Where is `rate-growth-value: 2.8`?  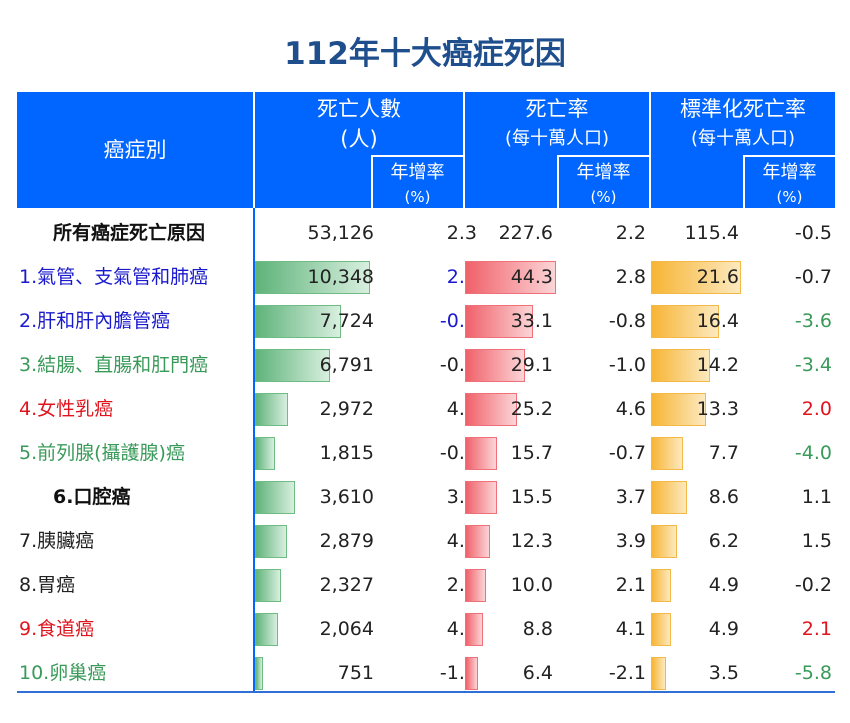 rate-growth-value: 2.8 is located at coordinates (630, 277).